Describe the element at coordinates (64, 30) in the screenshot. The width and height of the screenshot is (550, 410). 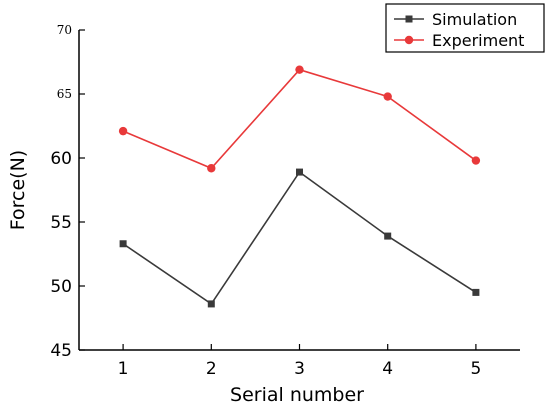
I see `y-tick-label: 70` at that location.